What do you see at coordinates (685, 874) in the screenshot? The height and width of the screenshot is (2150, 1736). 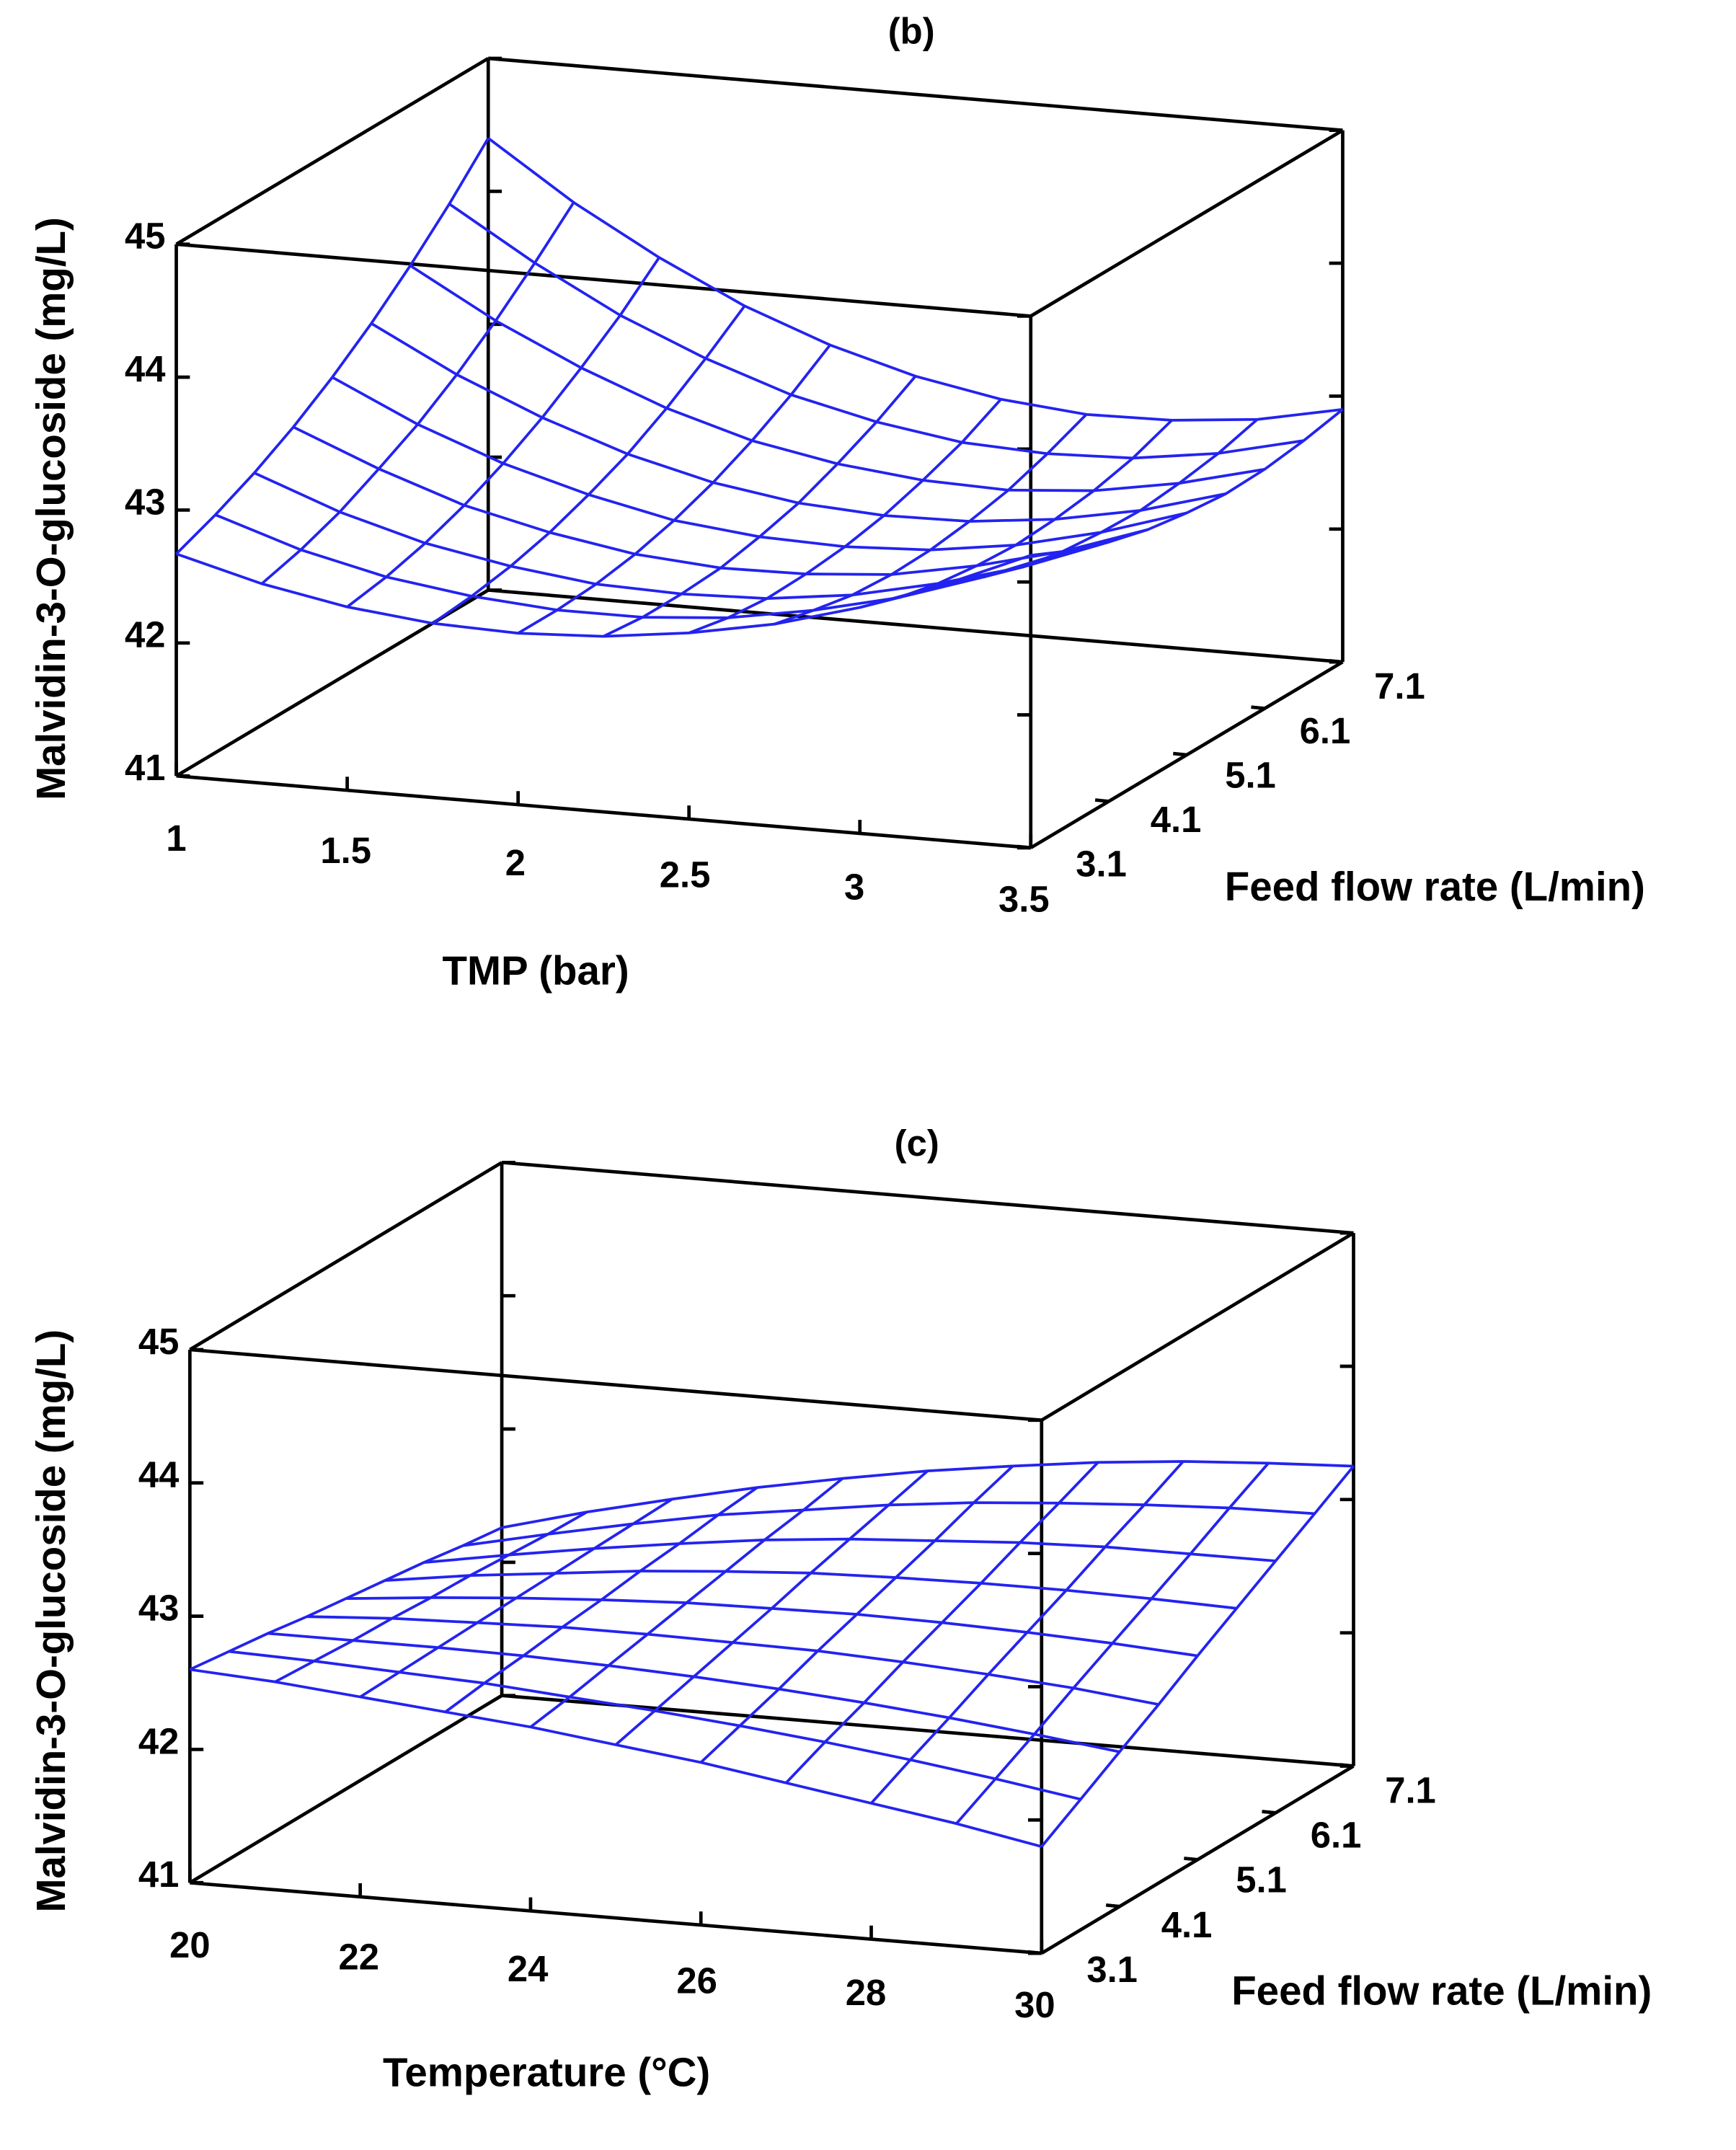 I see `x-tick-label: 2.5` at bounding box center [685, 874].